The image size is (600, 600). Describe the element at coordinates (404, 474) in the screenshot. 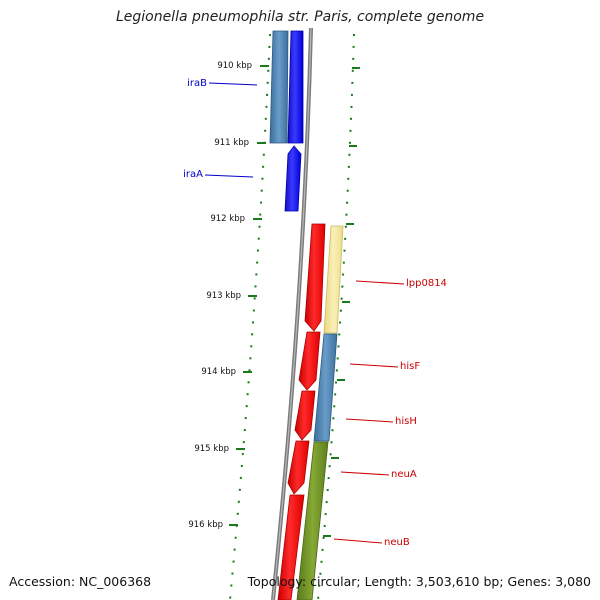

I see `gene-label-neuA: neuA` at that location.